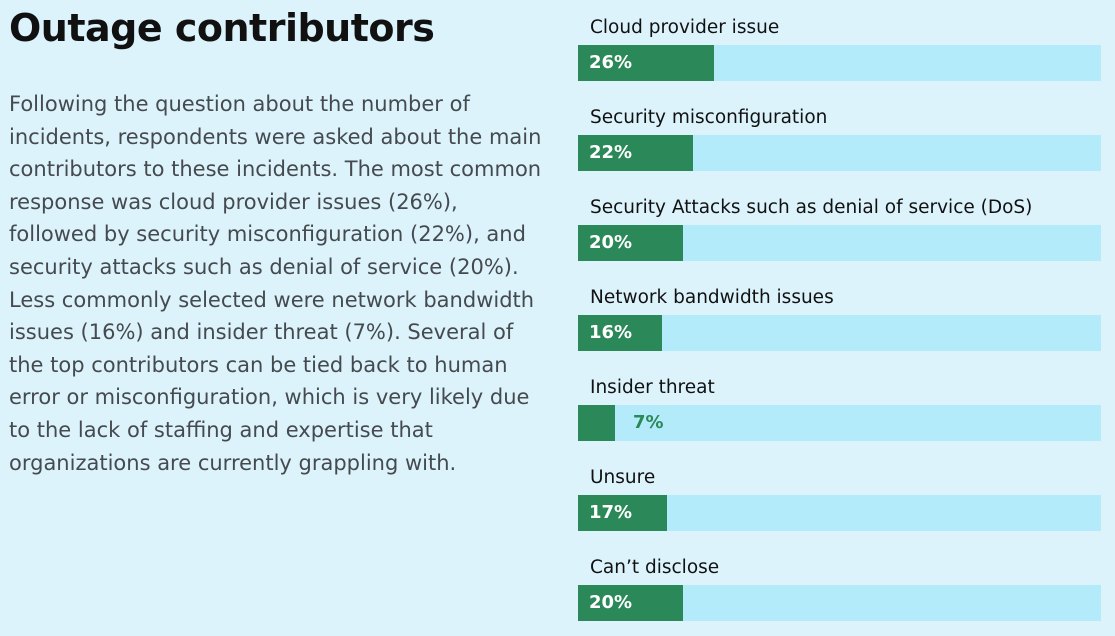 This screenshot has width=1115, height=636. I want to click on bar-value-label: 22%, so click(611, 152).